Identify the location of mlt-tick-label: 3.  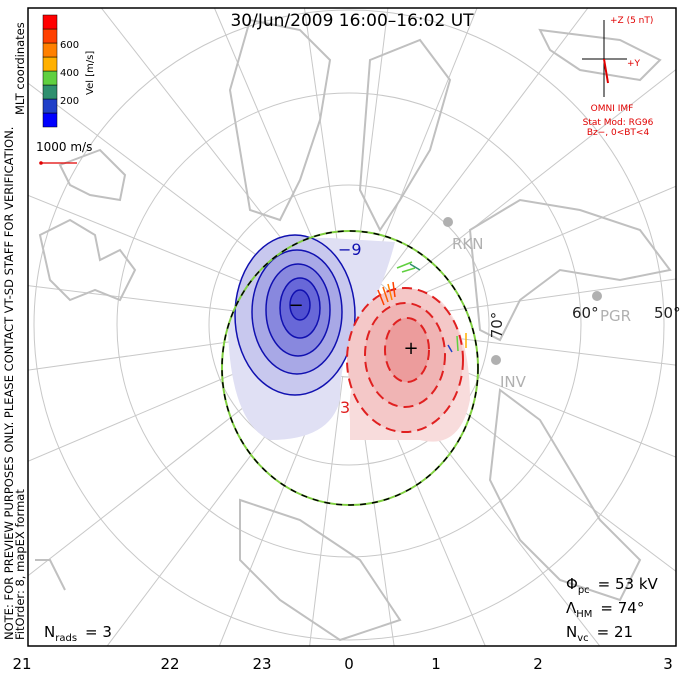
(668, 664).